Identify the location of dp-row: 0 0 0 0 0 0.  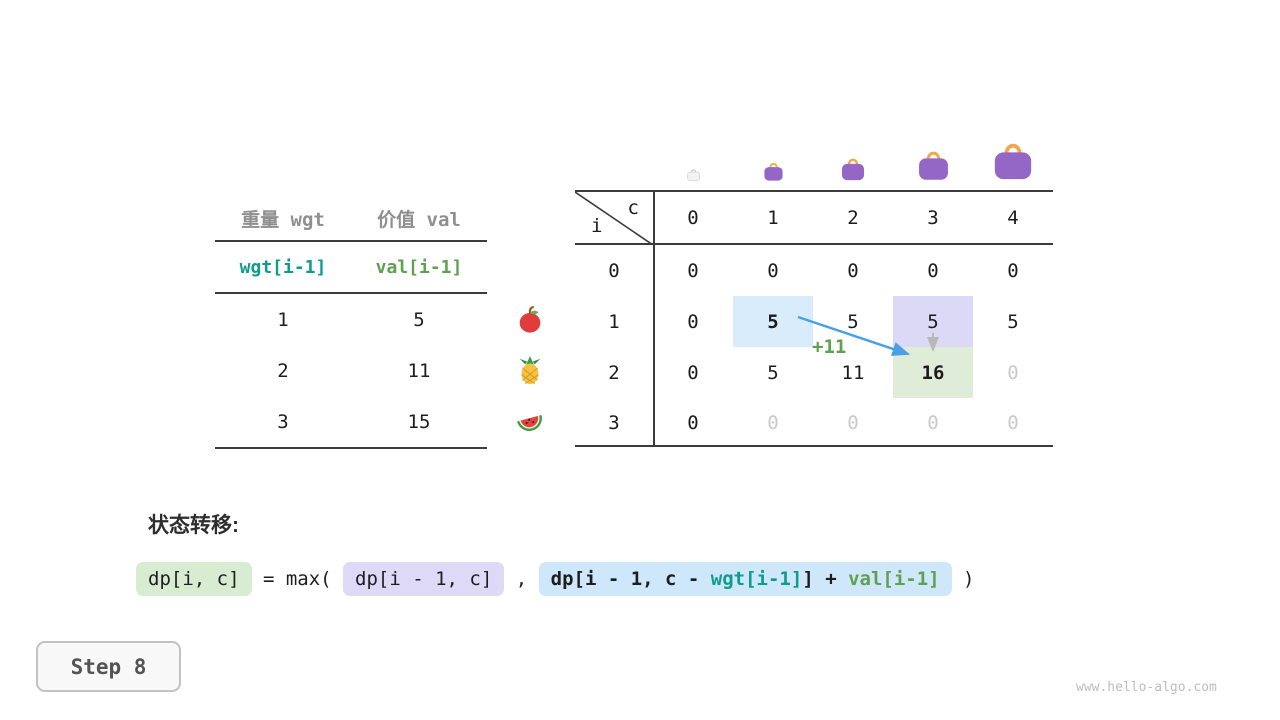
(814, 270).